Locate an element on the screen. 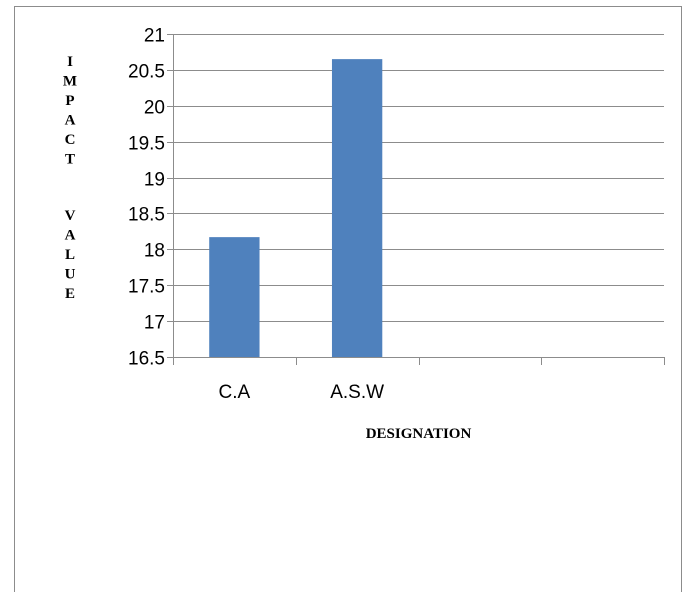  y-axis-title-letter: P is located at coordinates (69, 101).